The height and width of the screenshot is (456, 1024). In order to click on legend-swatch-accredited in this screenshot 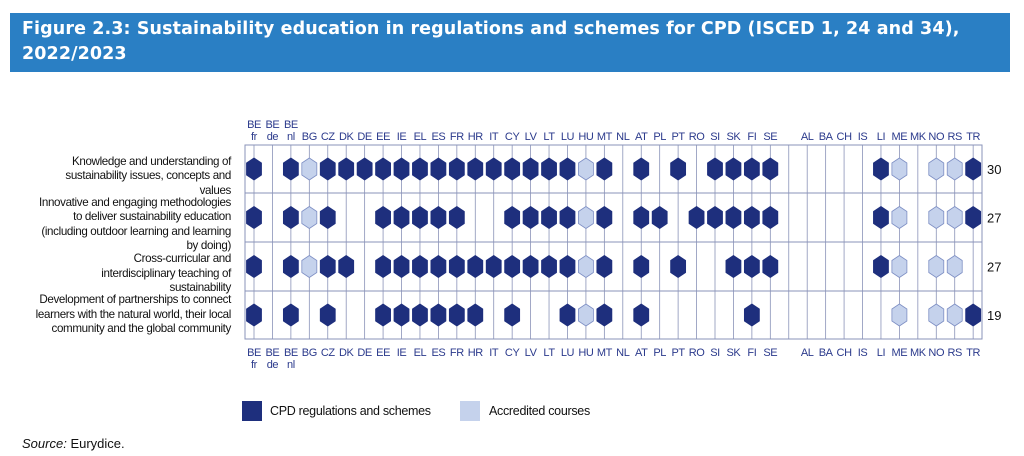, I will do `click(470, 411)`.